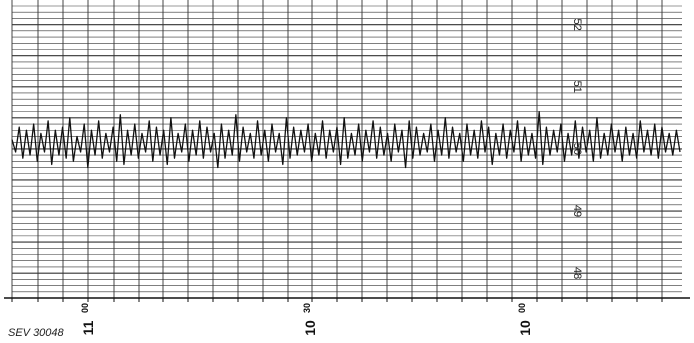 Image resolution: width=694 pixels, height=343 pixels. What do you see at coordinates (577, 273) in the screenshot?
I see `frequency-tick-label: 48` at bounding box center [577, 273].